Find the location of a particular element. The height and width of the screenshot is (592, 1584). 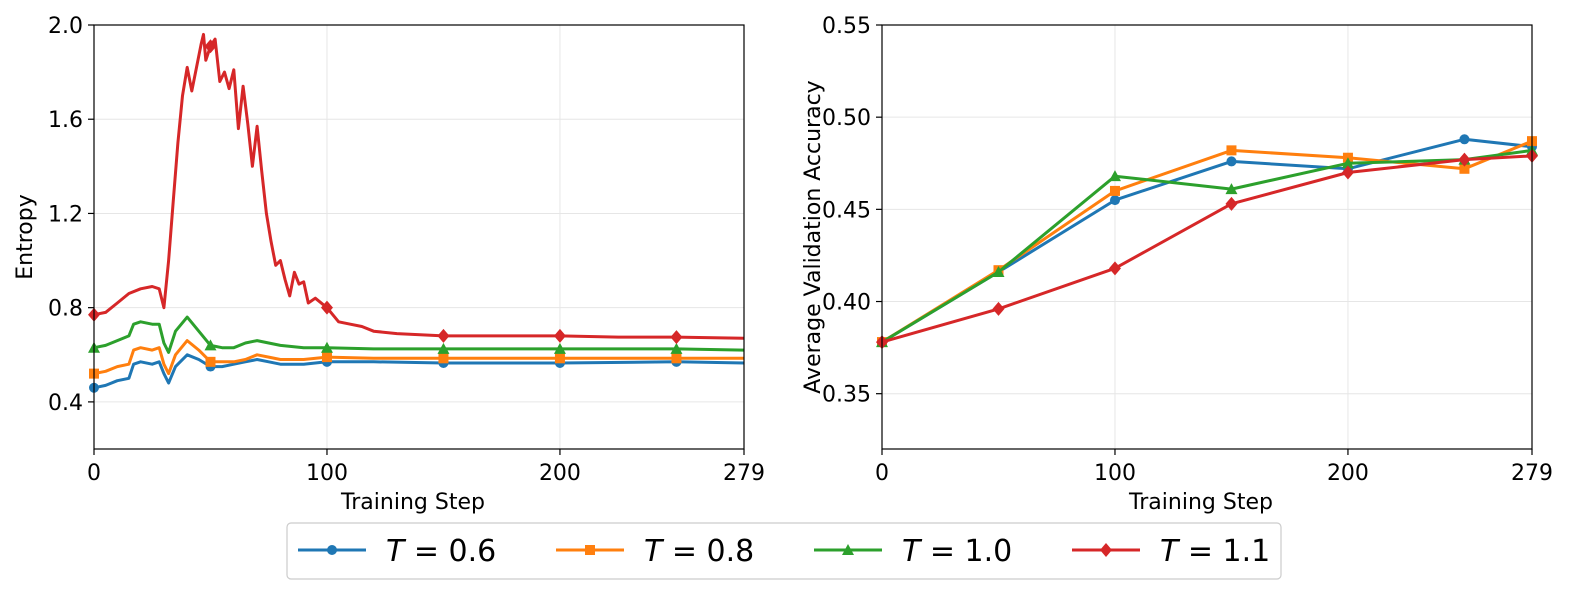

y-tick-label: 0.8 is located at coordinates (65, 309).